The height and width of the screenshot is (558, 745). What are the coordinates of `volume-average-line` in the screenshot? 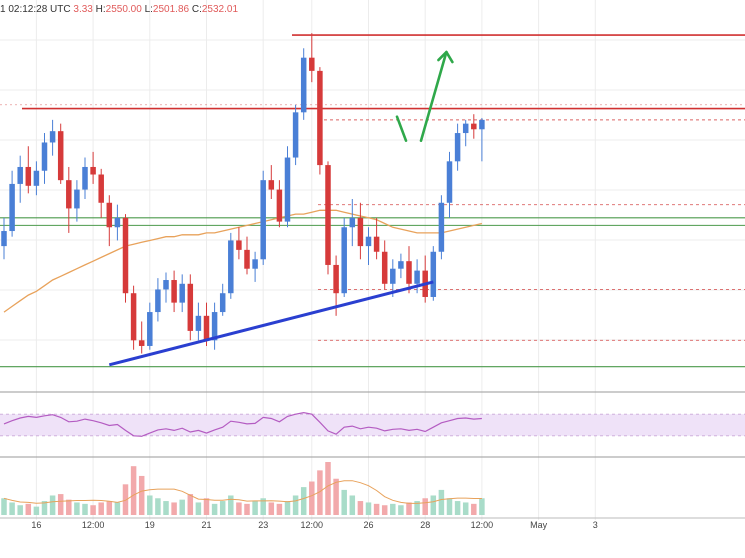 It's located at (242, 492).